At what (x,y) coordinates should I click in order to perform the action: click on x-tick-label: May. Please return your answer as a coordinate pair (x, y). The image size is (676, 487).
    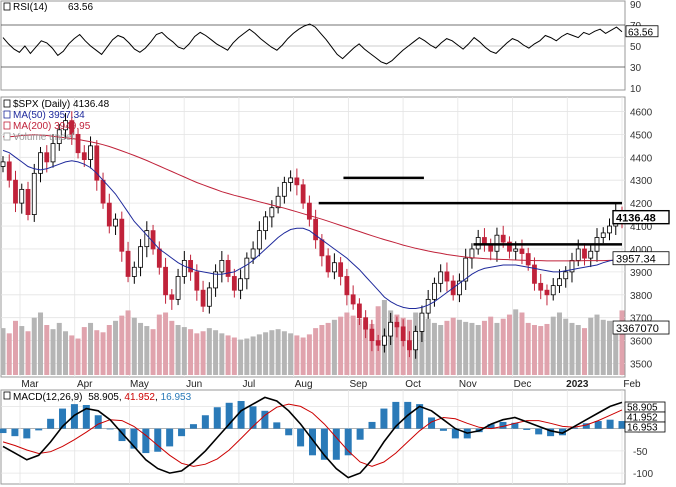
    Looking at the image, I should click on (139, 384).